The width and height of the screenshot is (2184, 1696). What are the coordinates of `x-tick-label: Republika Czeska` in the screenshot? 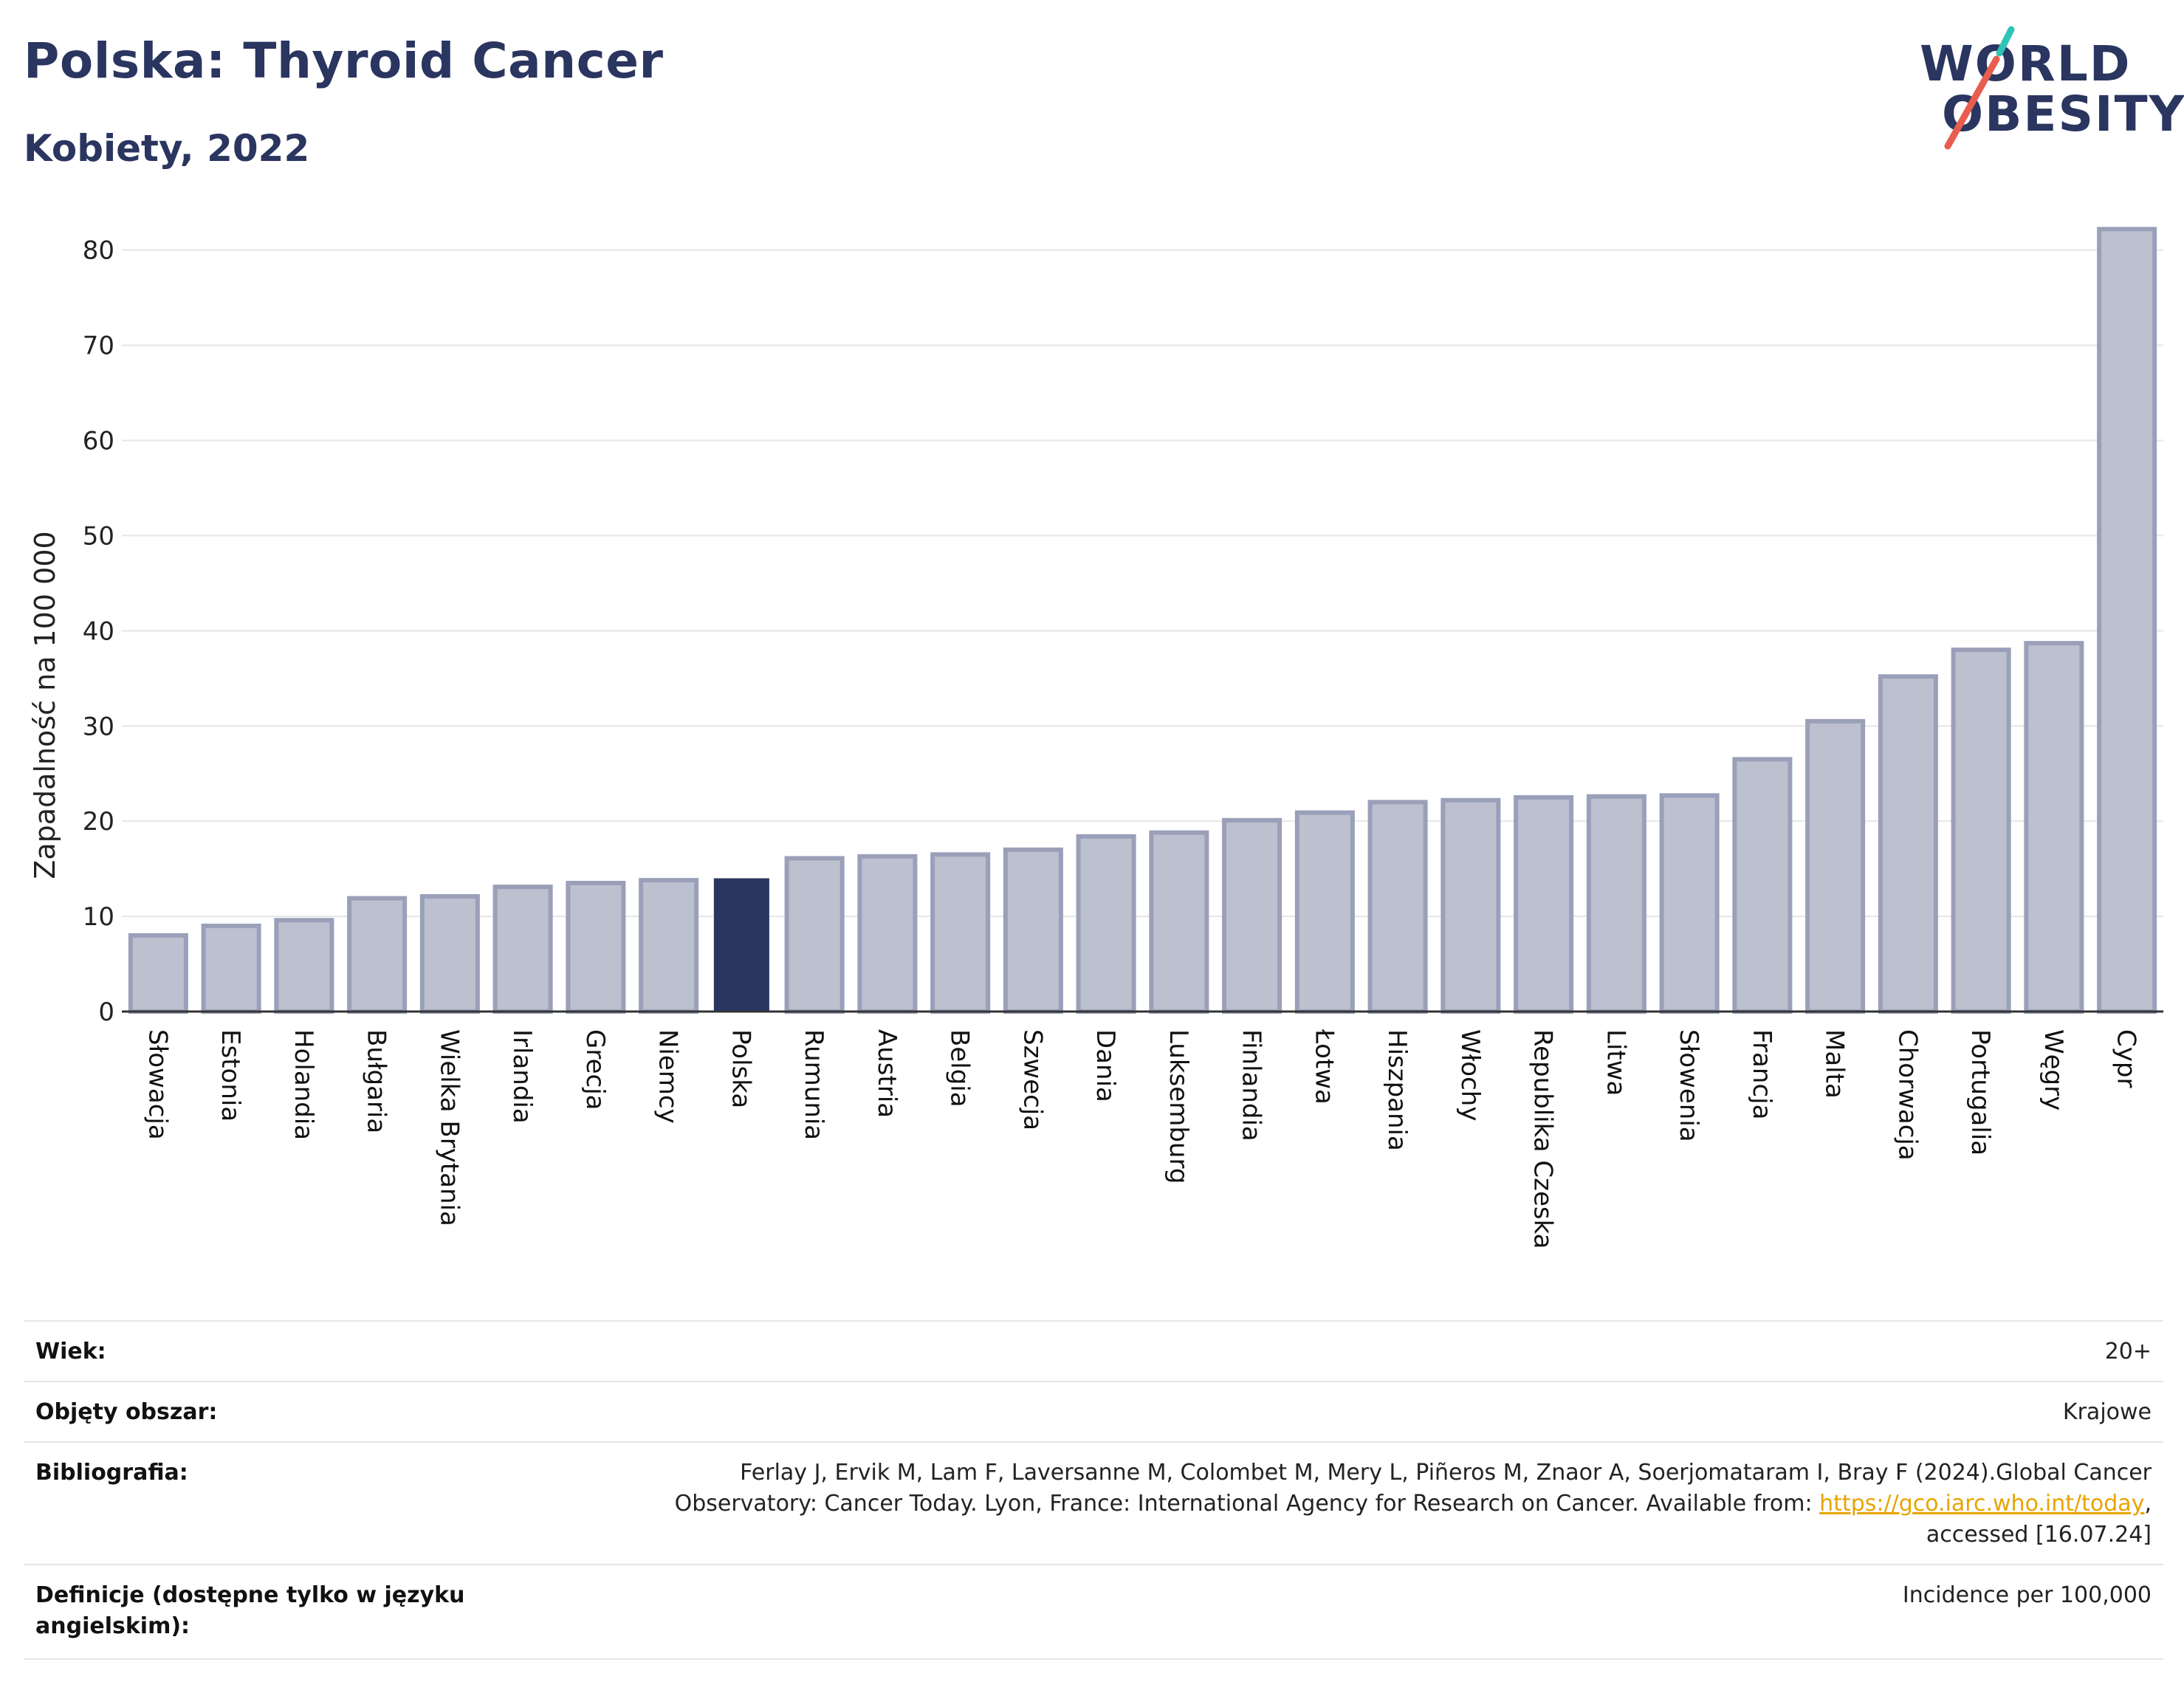 It's located at (1543, 1139).